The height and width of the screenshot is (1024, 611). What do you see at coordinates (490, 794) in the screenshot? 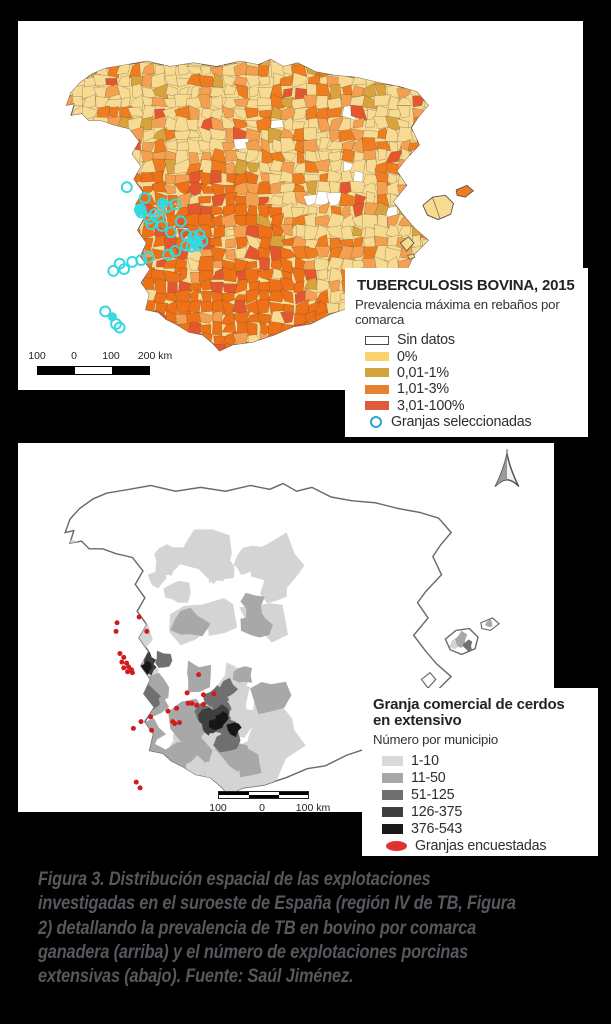
I see `legend-item: 51-125` at bounding box center [490, 794].